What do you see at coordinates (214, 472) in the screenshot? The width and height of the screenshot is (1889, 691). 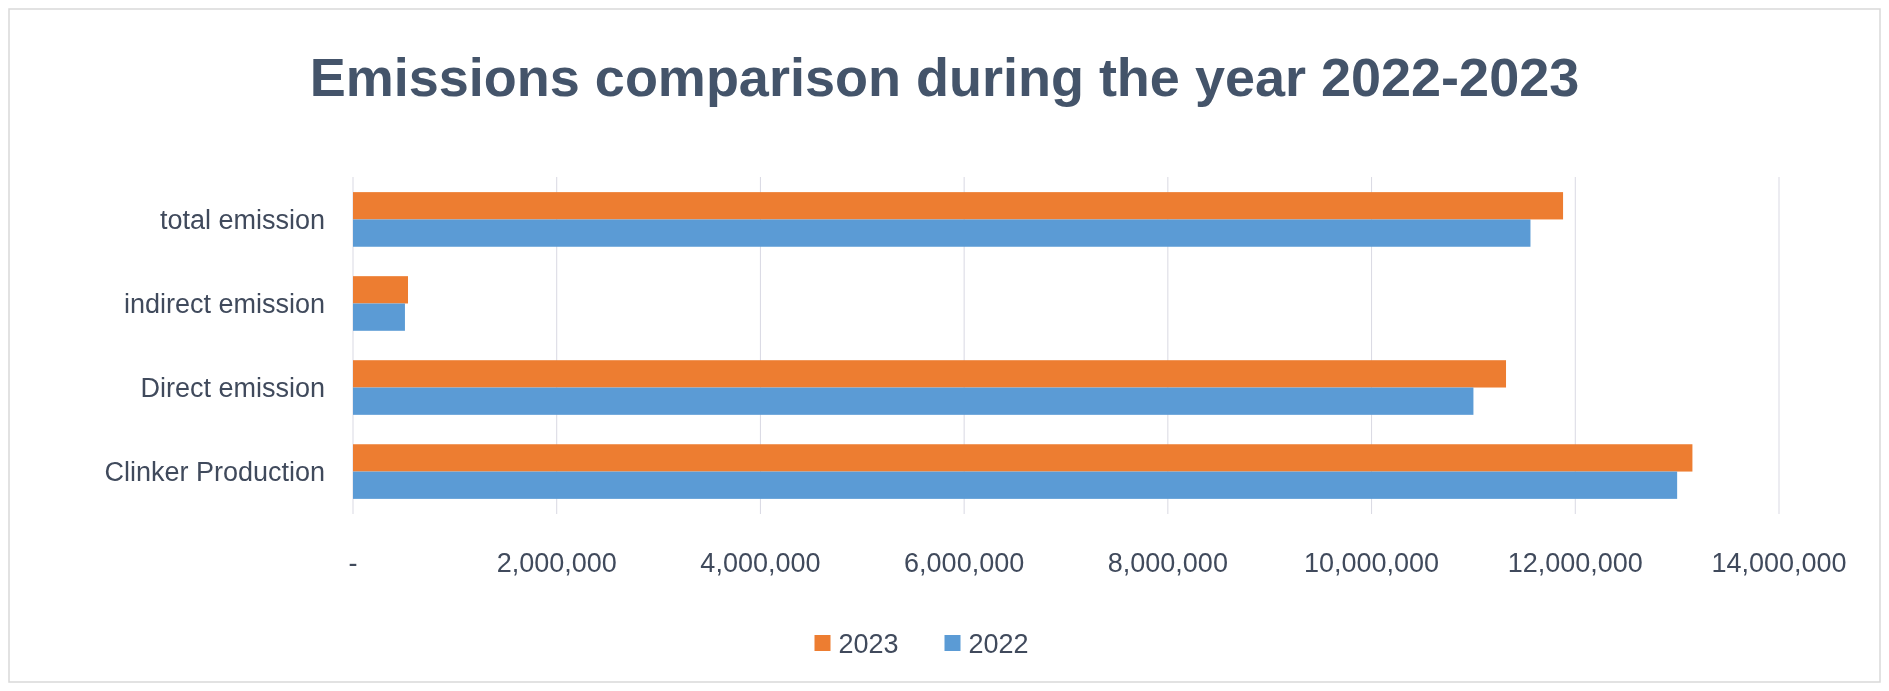 I see `y-tick-label: Clinker Production` at bounding box center [214, 472].